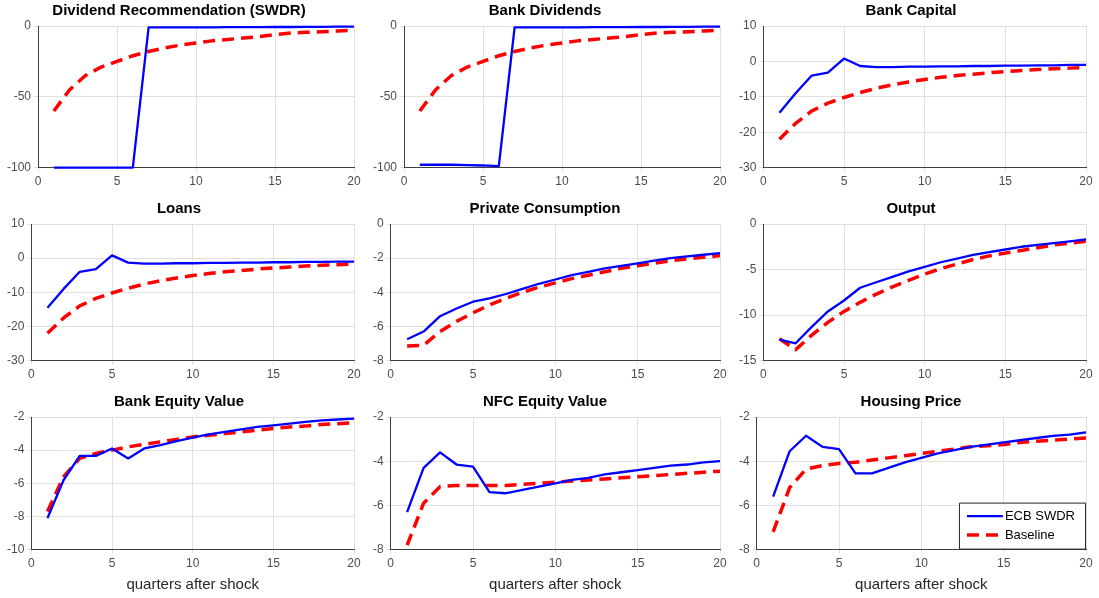 This screenshot has height=598, width=1099. What do you see at coordinates (179, 208) in the screenshot?
I see `chart-title: Loans` at bounding box center [179, 208].